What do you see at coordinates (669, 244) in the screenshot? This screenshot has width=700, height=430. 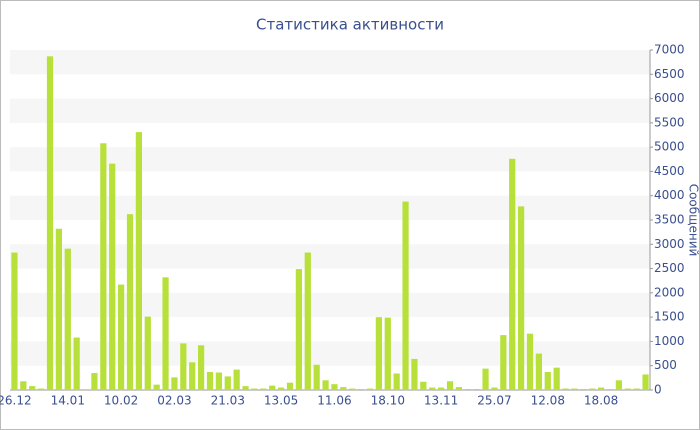 I see `y-tick-label: 3000` at bounding box center [669, 244].